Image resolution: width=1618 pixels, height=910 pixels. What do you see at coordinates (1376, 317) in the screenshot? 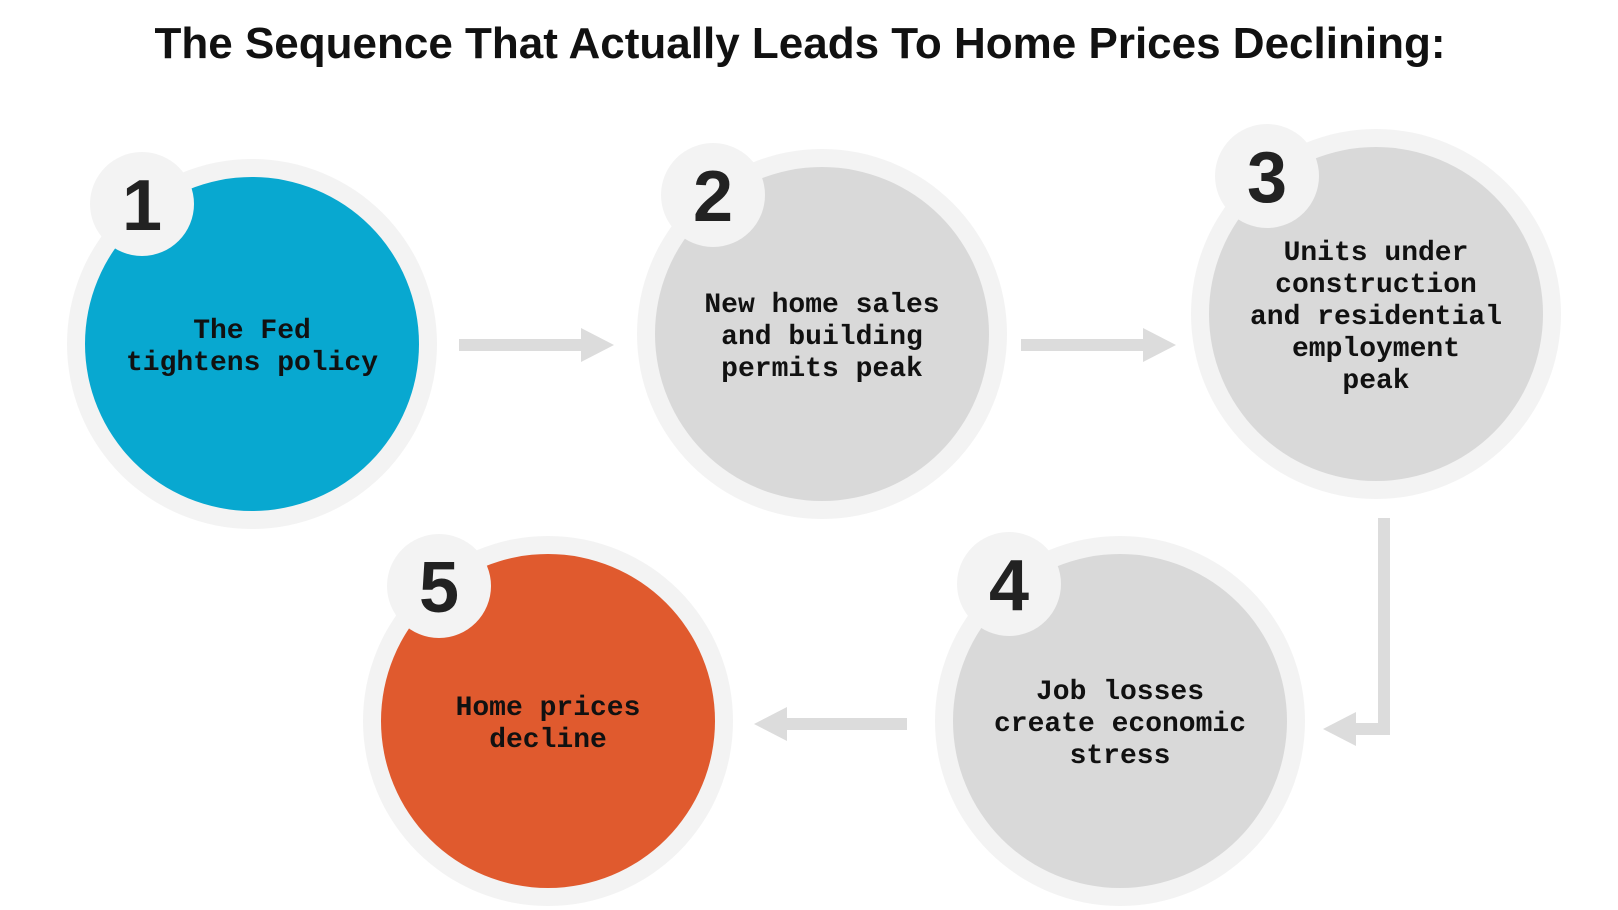
I see `step-label: and residential` at bounding box center [1376, 317].